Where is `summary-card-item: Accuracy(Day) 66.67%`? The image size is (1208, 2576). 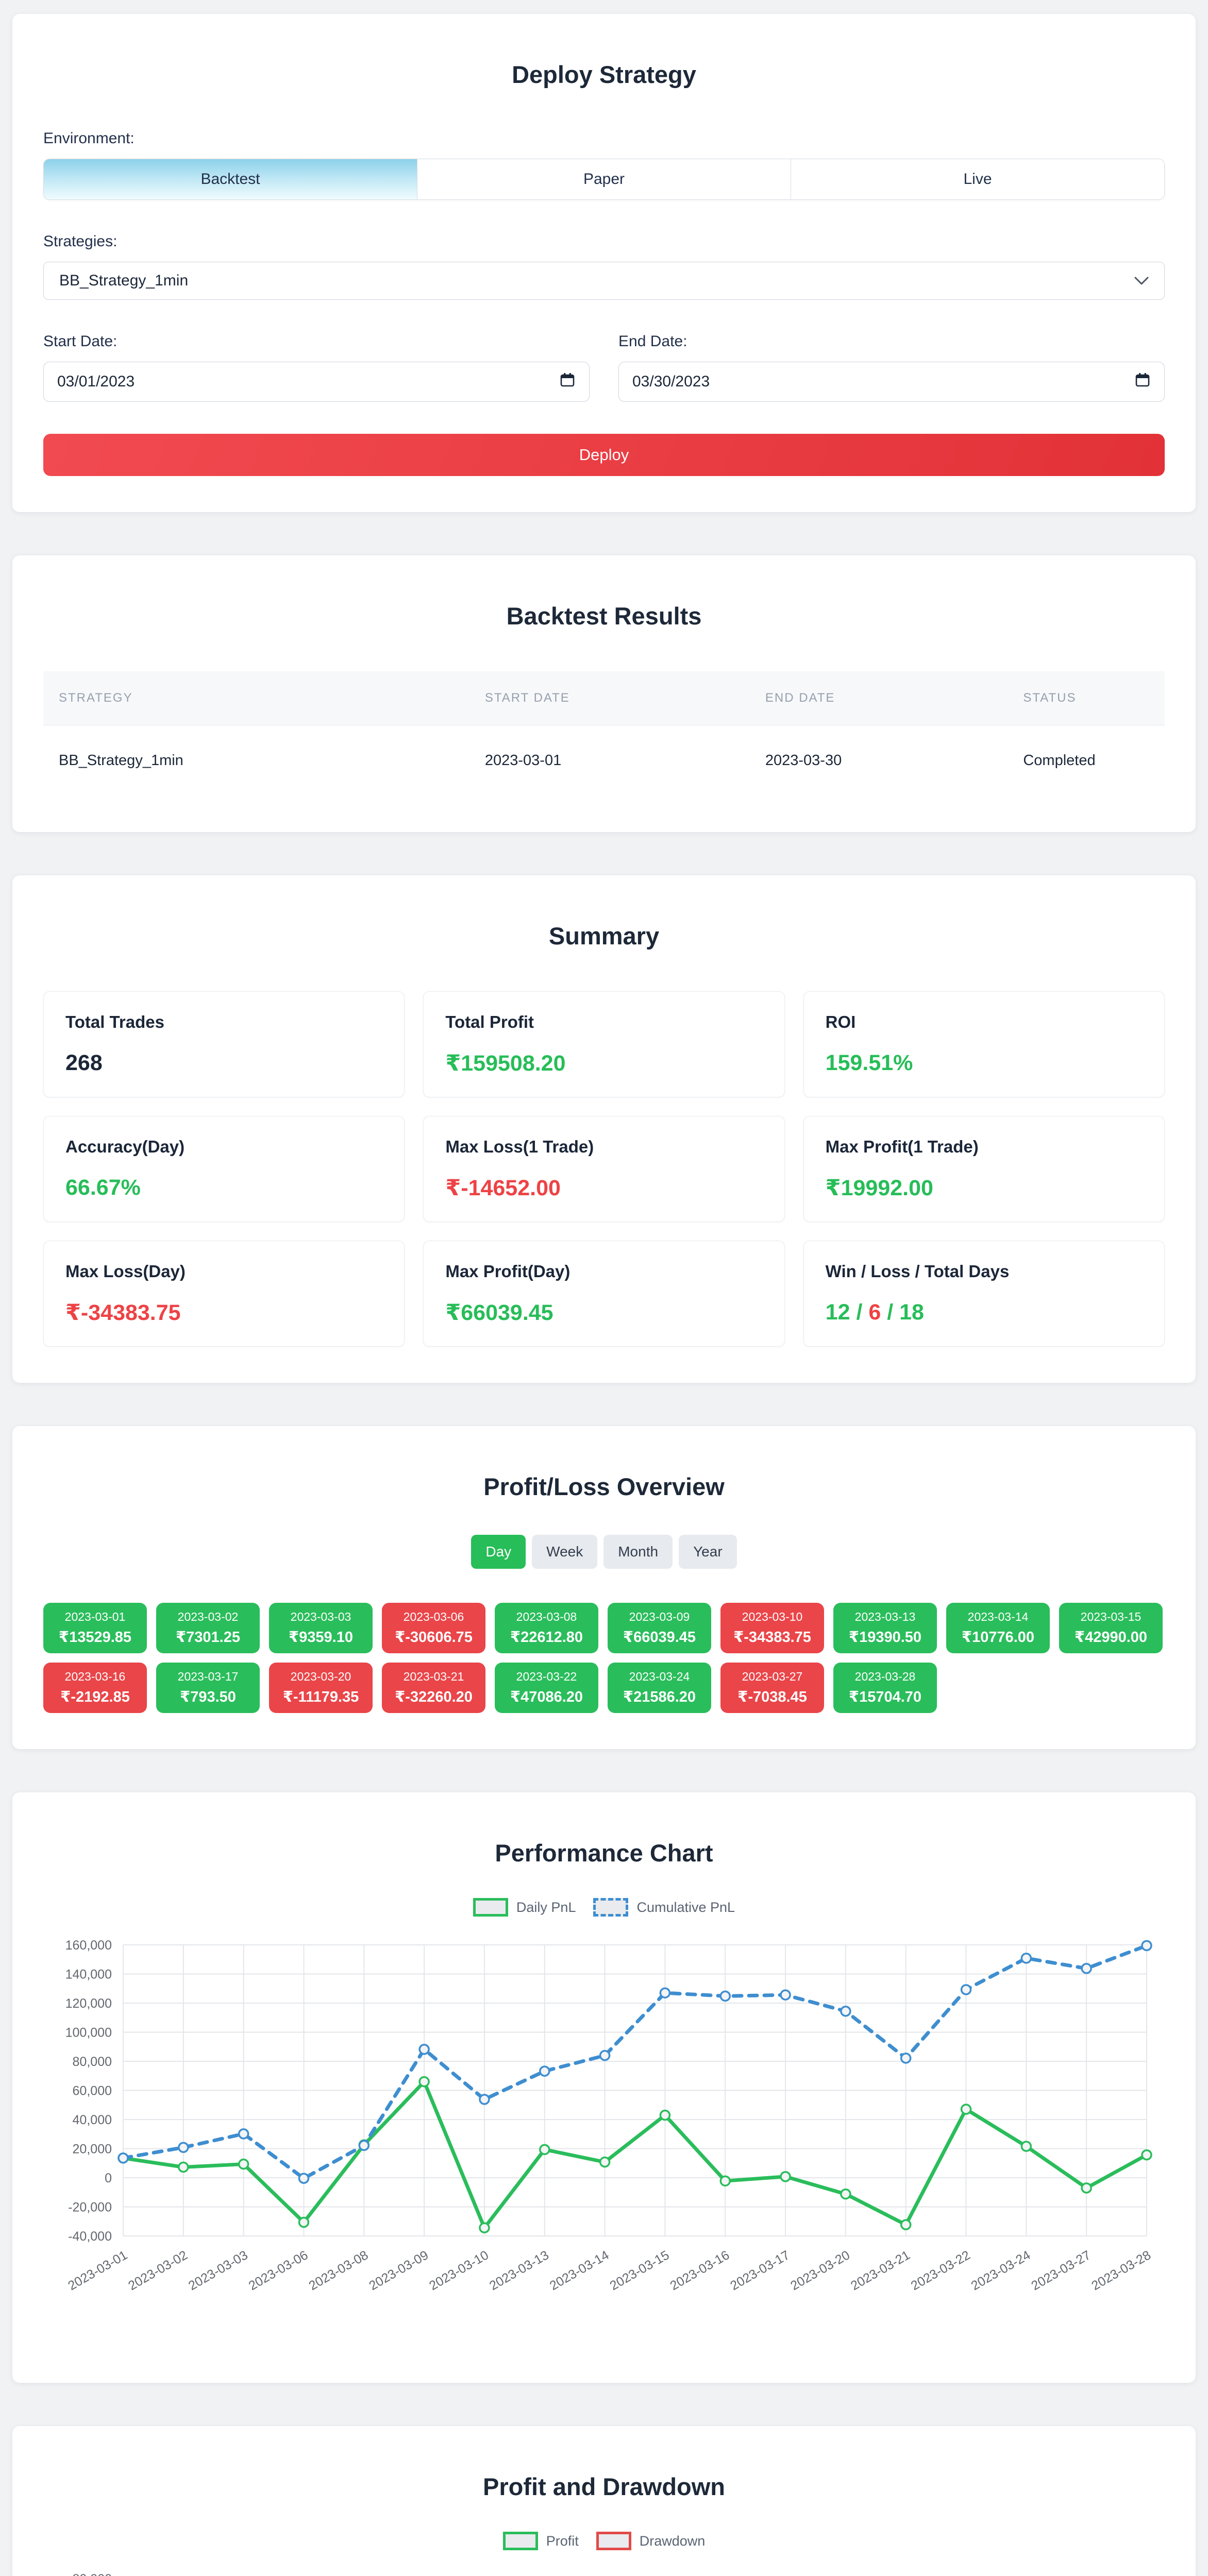 summary-card-item: Accuracy(Day) 66.67% is located at coordinates (224, 1169).